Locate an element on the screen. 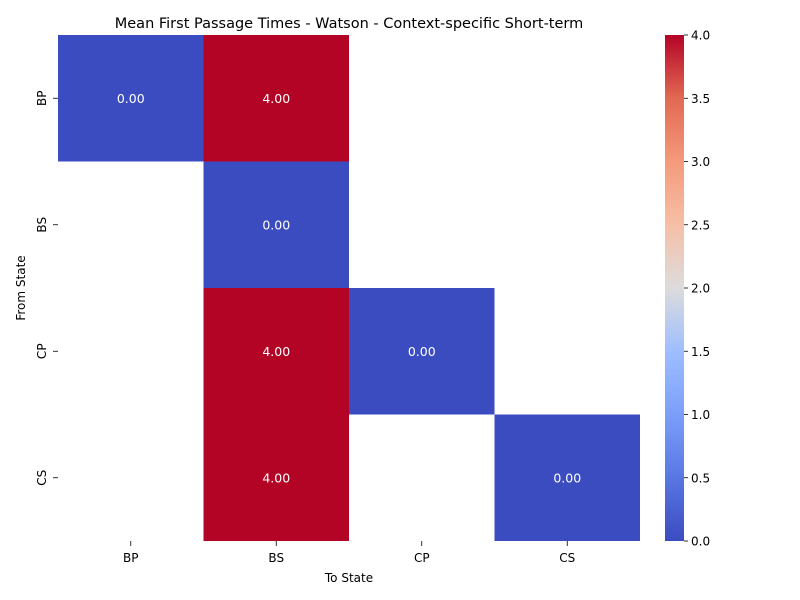  colorbar-axis: 0.0 0.5 1.0 1.5 2.0 2.5 3.0 3.5 4.0 is located at coordinates (697, 289).